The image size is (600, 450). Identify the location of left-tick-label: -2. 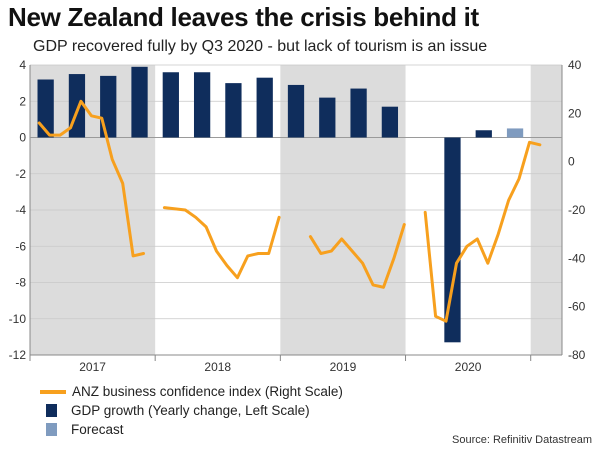
(20, 174).